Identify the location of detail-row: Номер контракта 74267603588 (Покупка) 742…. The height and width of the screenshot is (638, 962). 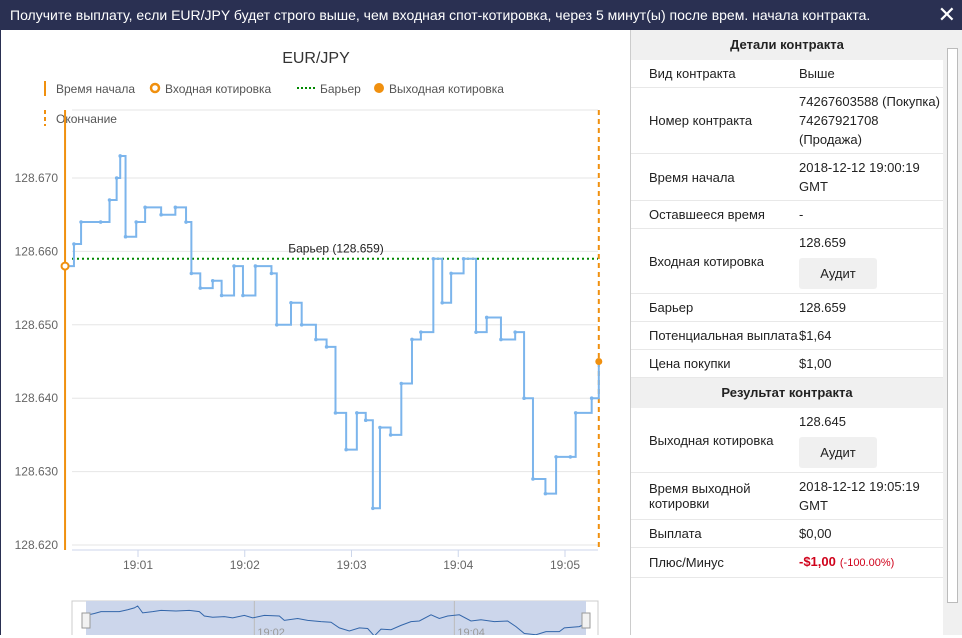
(787, 121).